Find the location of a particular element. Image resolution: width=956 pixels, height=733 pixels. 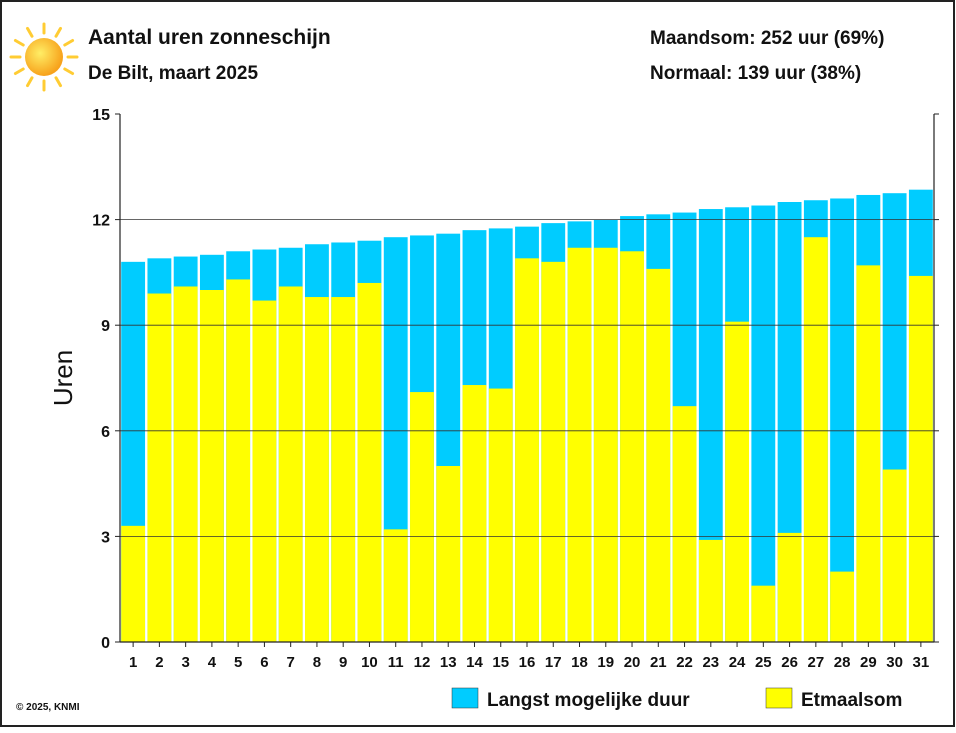

x-tick-label: 28 is located at coordinates (842, 662).